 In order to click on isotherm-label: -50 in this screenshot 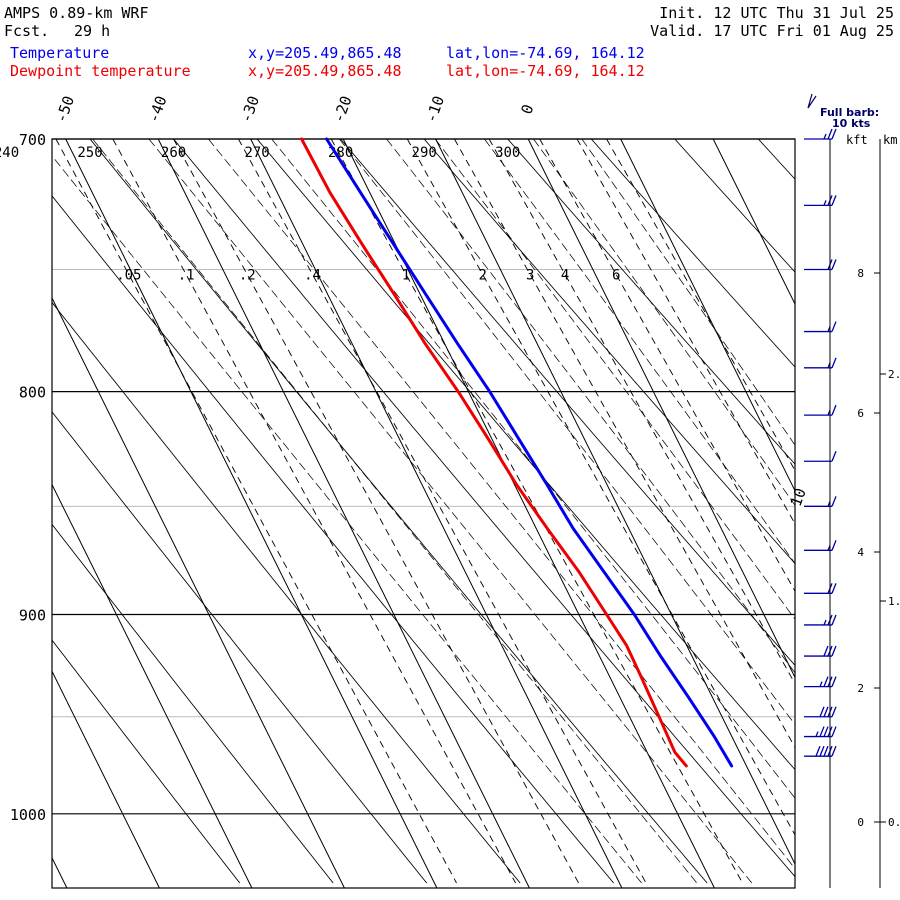, I will do `click(65, 109)`.